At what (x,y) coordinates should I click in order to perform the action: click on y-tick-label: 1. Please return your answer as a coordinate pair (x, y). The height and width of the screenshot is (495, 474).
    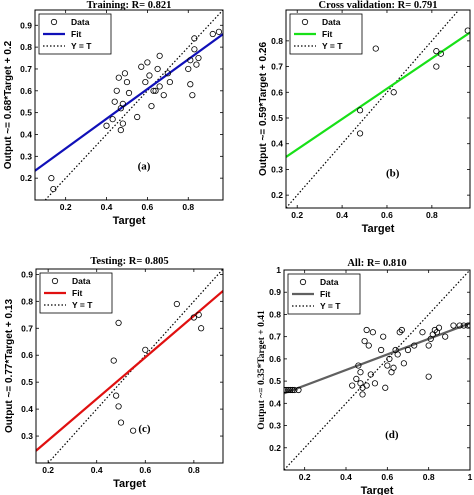
    Looking at the image, I should click on (278, 270).